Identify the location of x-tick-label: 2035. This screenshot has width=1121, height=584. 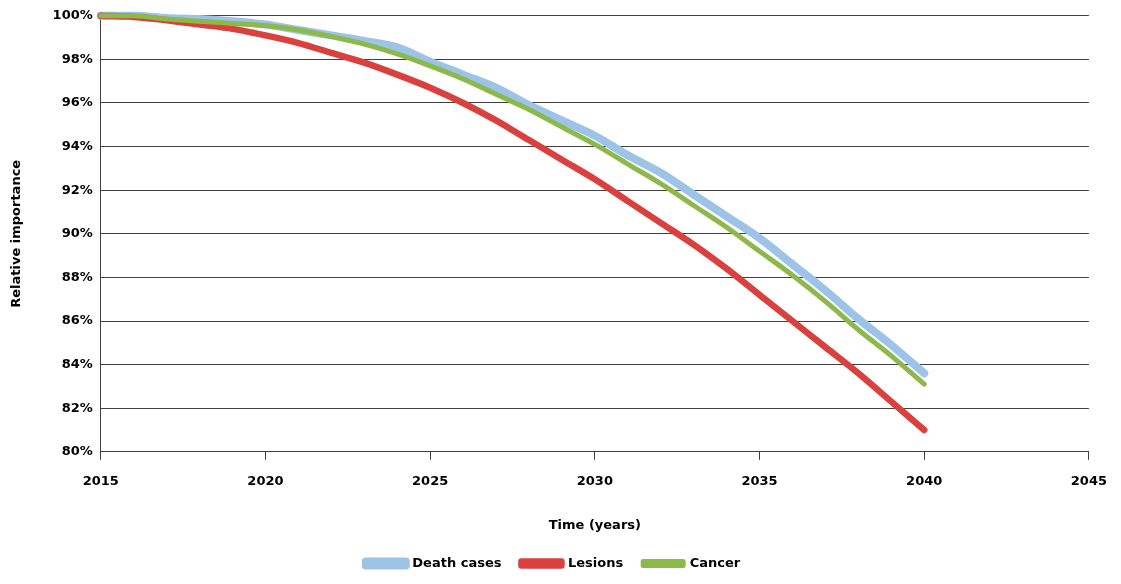
(759, 480).